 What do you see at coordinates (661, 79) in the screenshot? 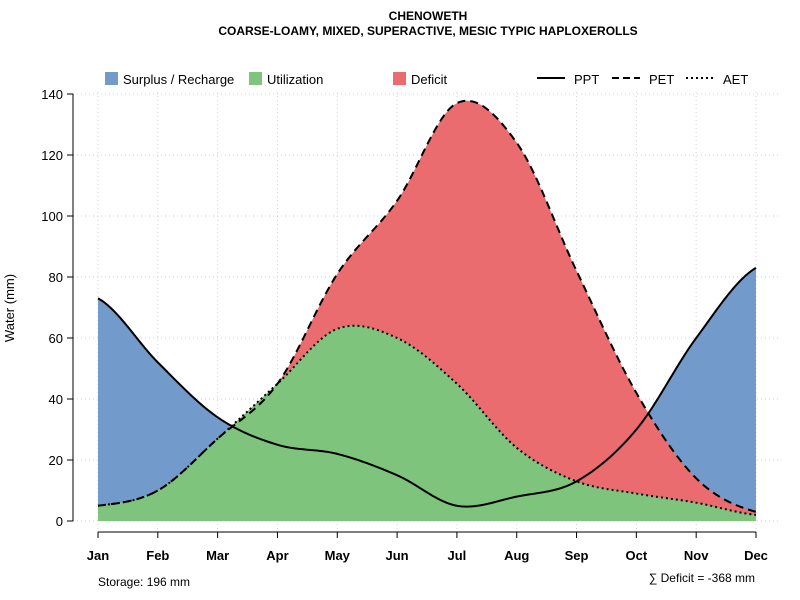
I see `legend-label-pet: PET` at bounding box center [661, 79].